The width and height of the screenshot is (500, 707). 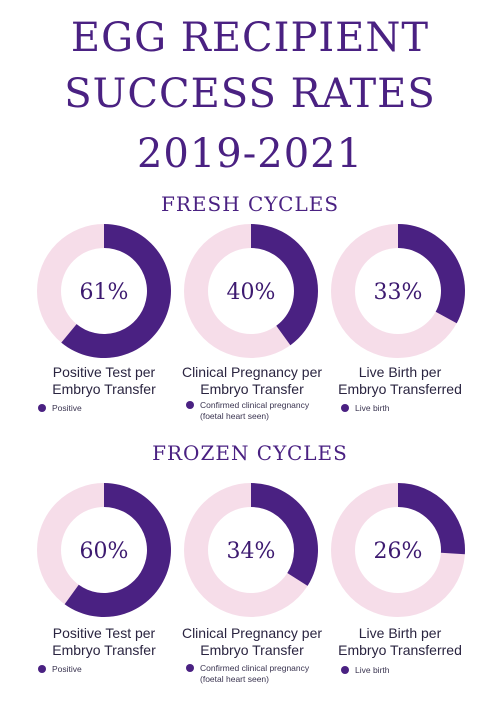 I want to click on donut-percent-label: 33%, so click(x=398, y=292).